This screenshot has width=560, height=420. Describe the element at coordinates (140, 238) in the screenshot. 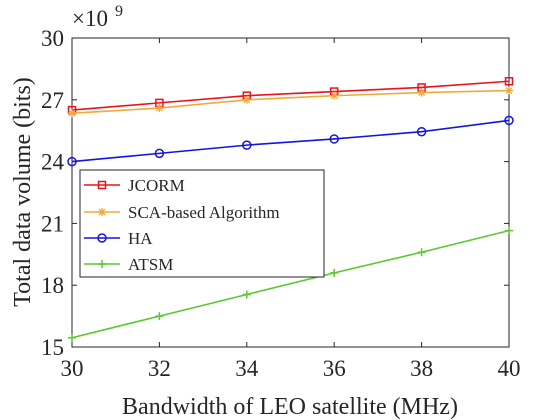

I see `legend-label: HA` at that location.